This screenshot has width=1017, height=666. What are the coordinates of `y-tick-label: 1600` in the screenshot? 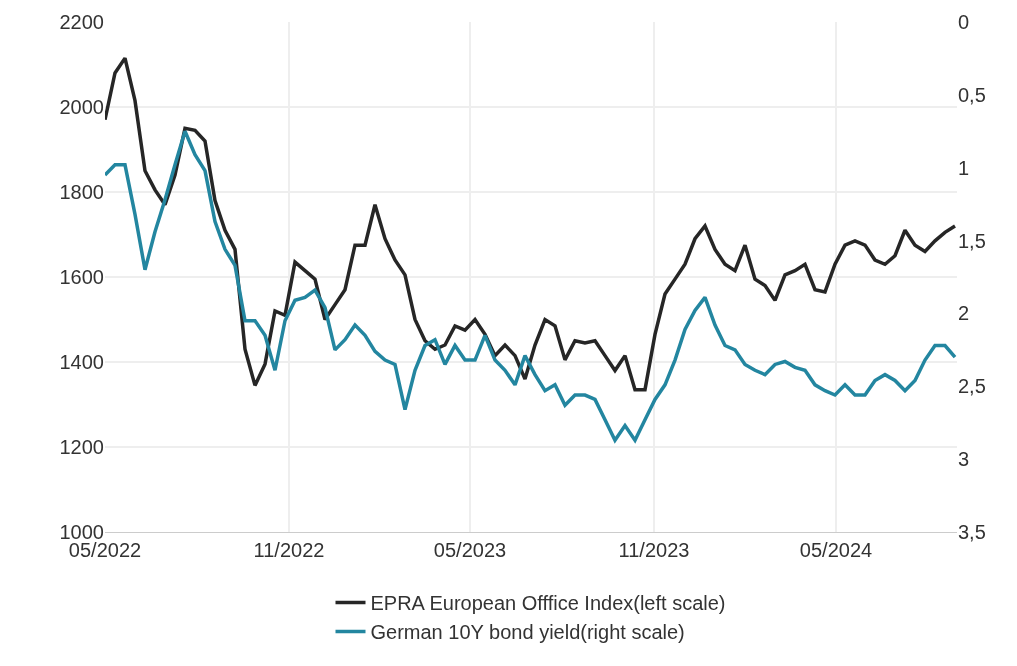 It's located at (81, 277).